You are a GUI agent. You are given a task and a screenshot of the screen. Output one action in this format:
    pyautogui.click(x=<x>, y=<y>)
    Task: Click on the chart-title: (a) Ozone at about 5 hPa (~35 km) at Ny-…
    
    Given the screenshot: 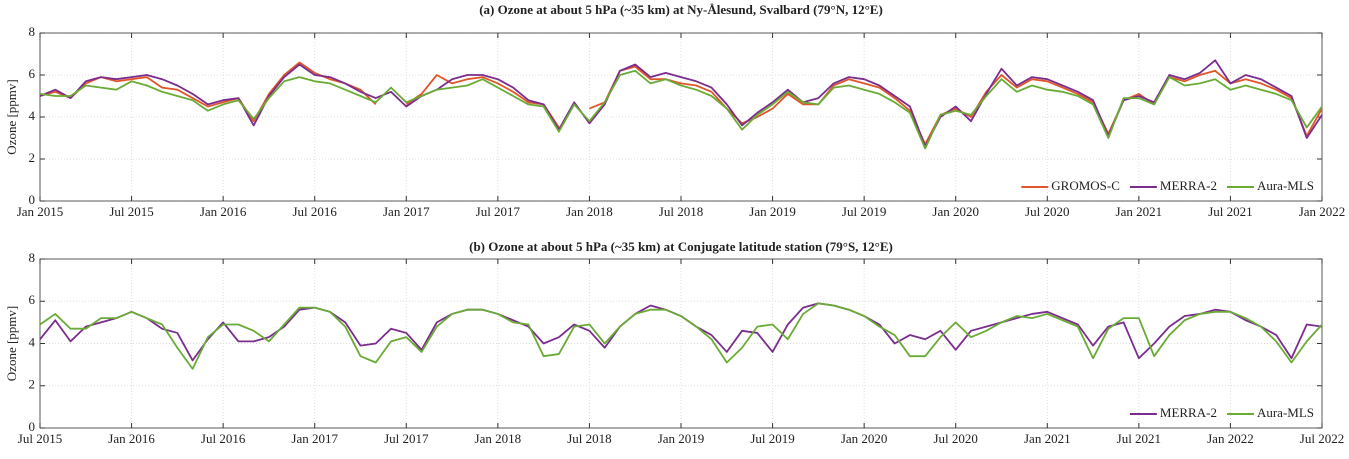 What is the action you would take?
    pyautogui.click(x=681, y=9)
    